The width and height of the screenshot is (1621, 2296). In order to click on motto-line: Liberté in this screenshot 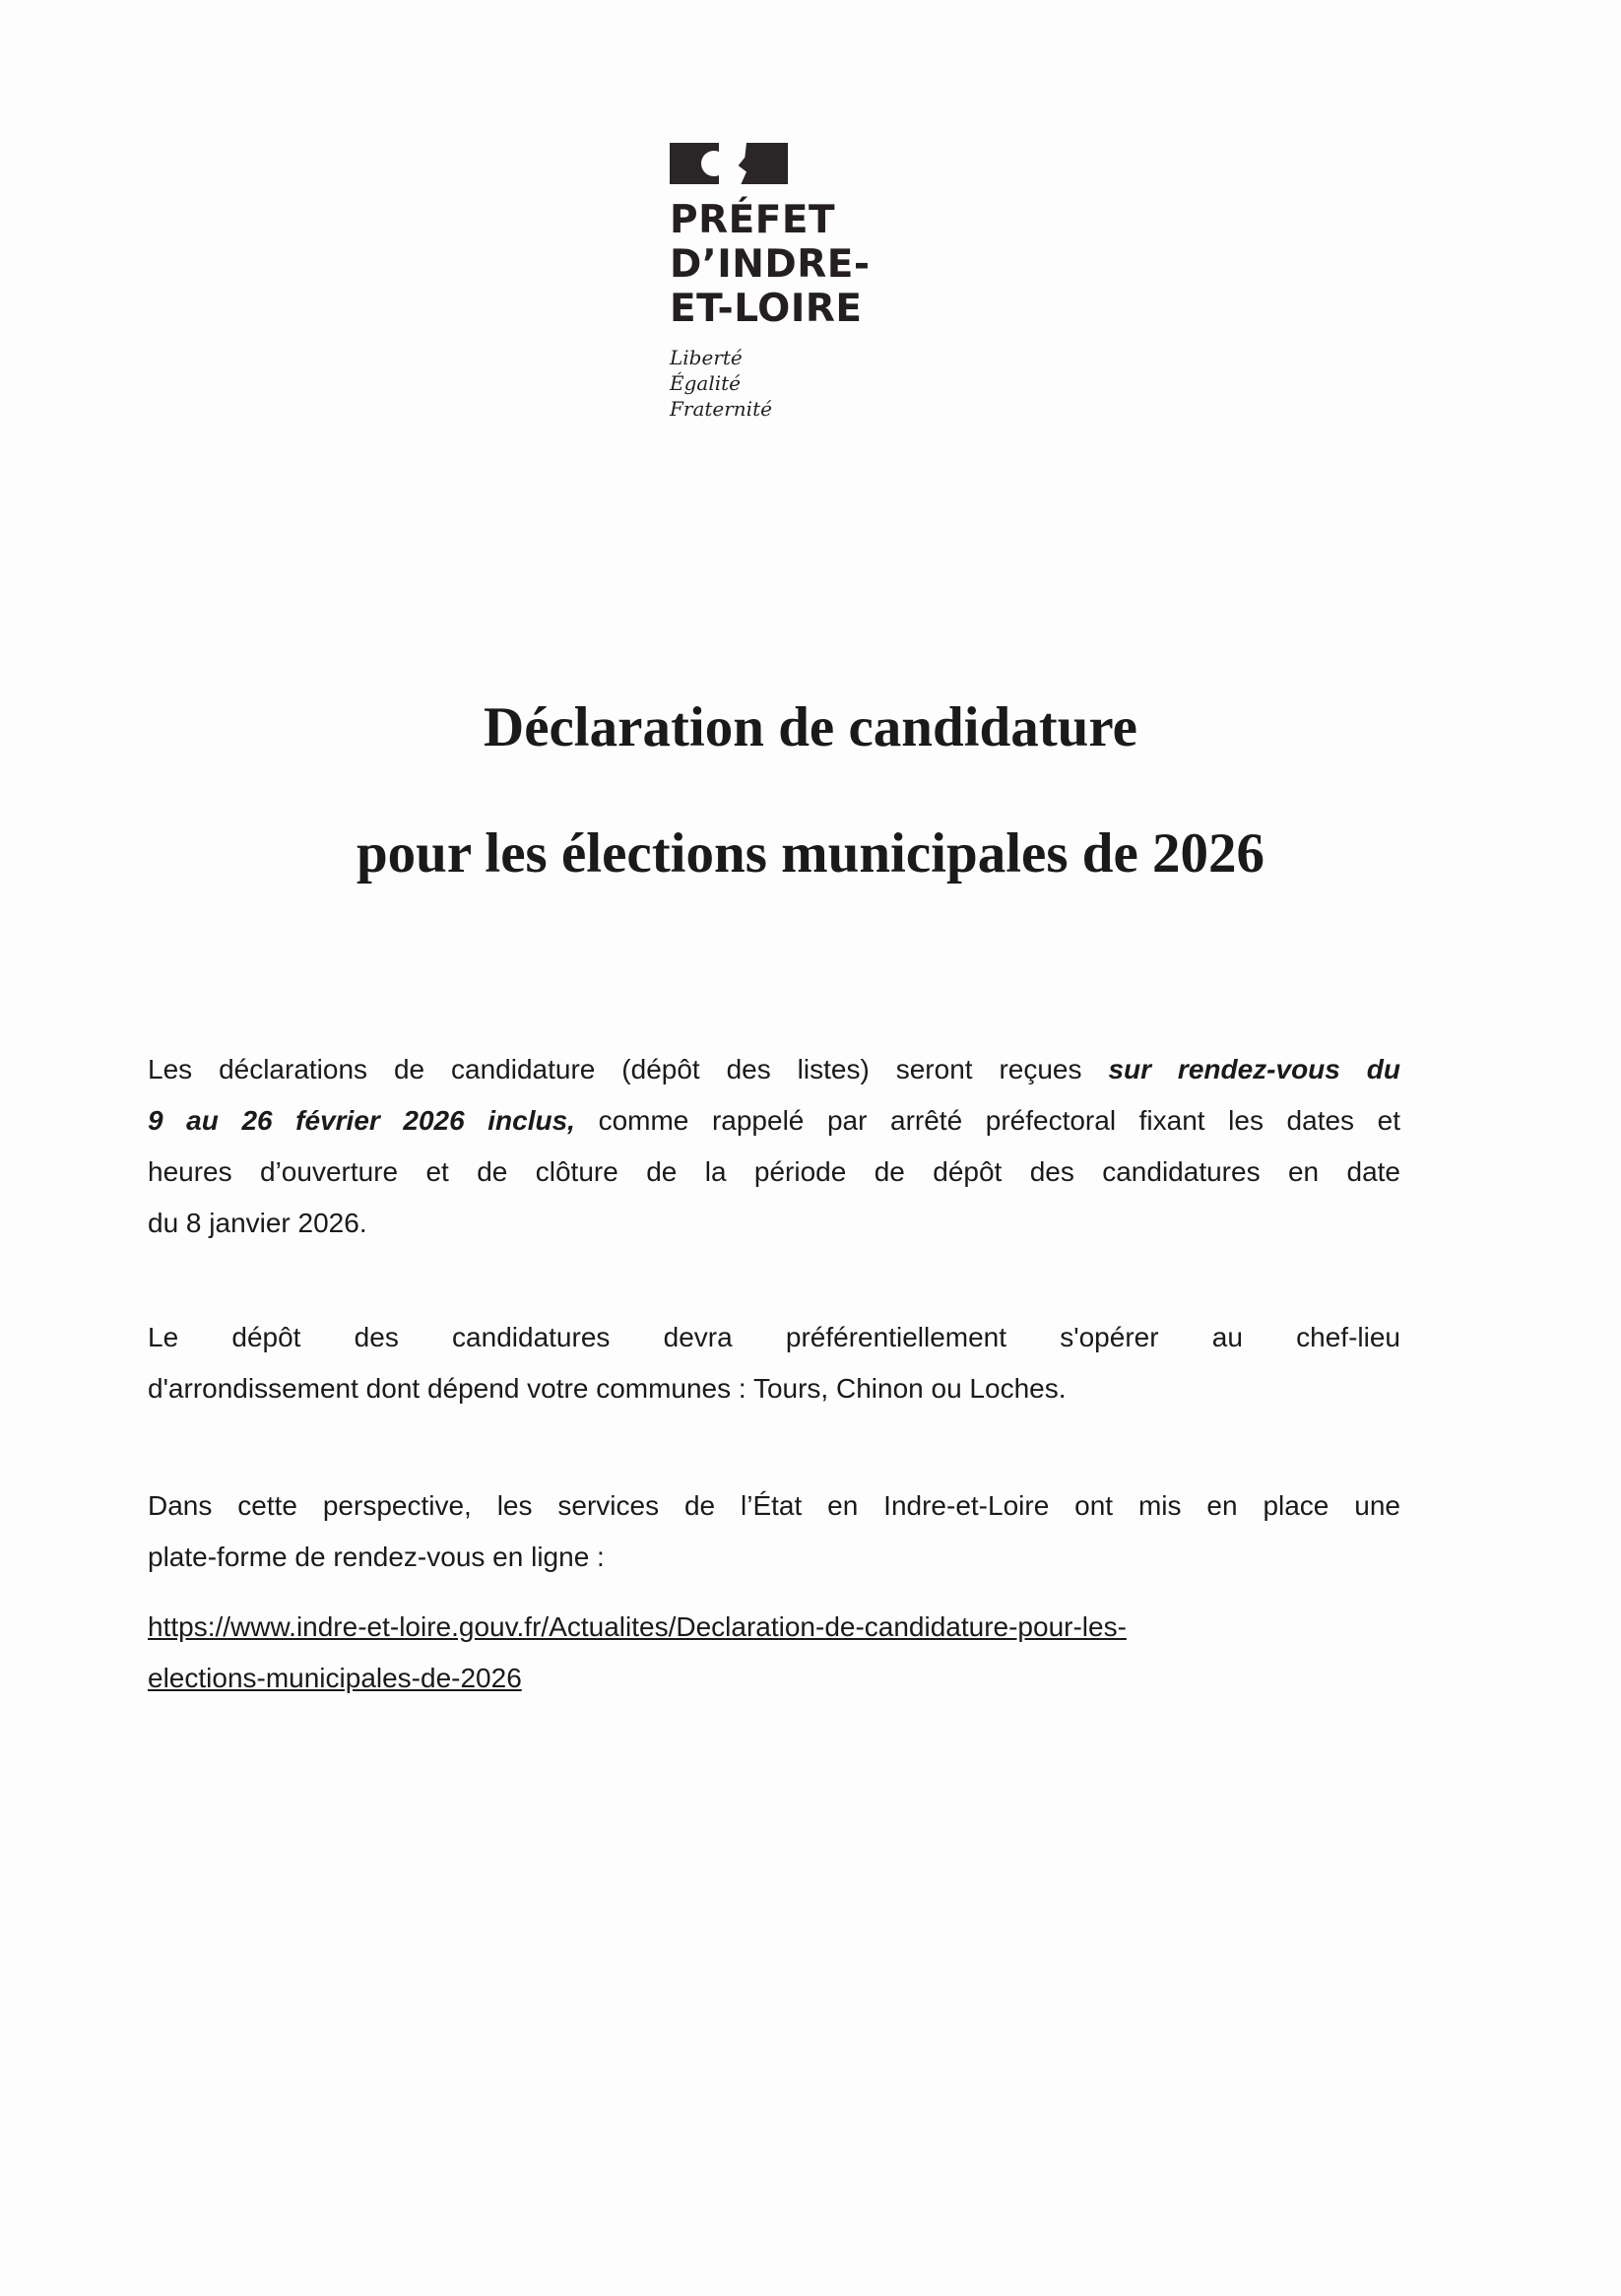, I will do `click(706, 357)`.